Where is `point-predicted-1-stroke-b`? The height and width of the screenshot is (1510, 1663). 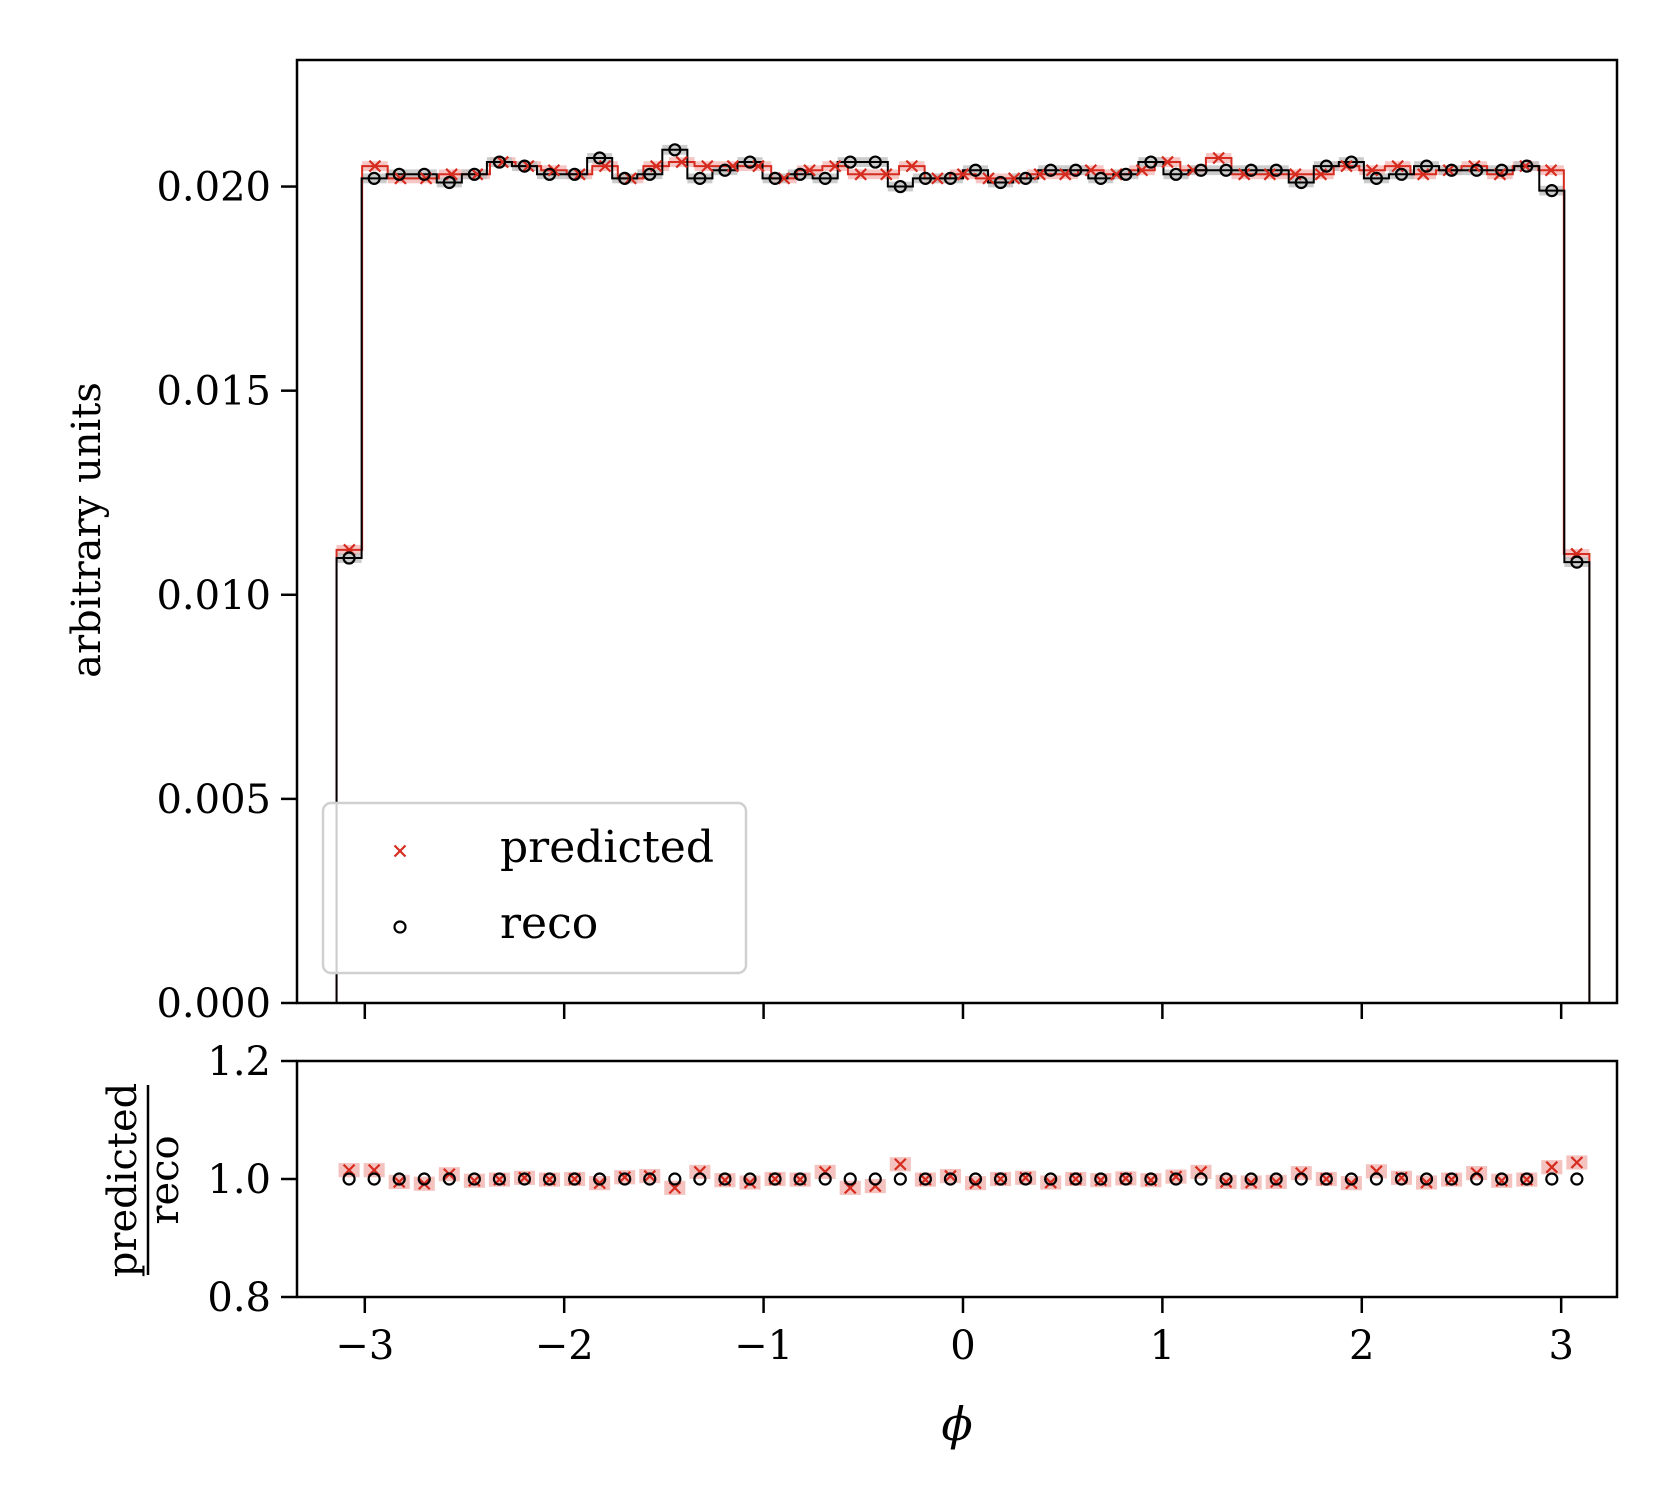
point-predicted-1-stroke-b is located at coordinates (375, 166).